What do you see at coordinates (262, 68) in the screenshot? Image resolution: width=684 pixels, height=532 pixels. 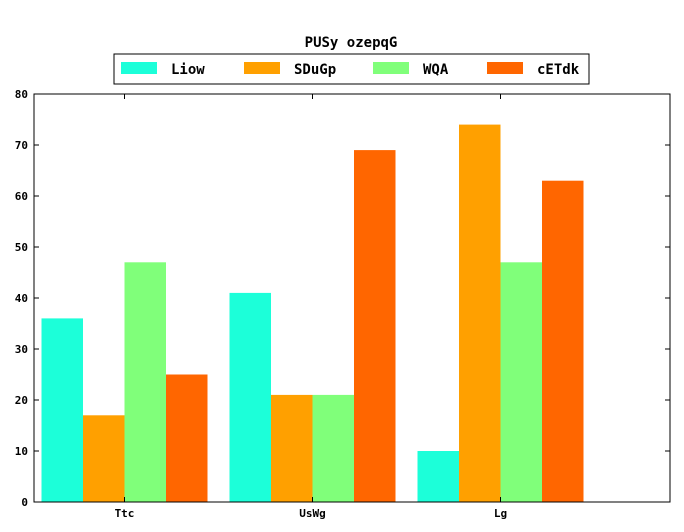 I see `legend-swatch-SDuGp` at bounding box center [262, 68].